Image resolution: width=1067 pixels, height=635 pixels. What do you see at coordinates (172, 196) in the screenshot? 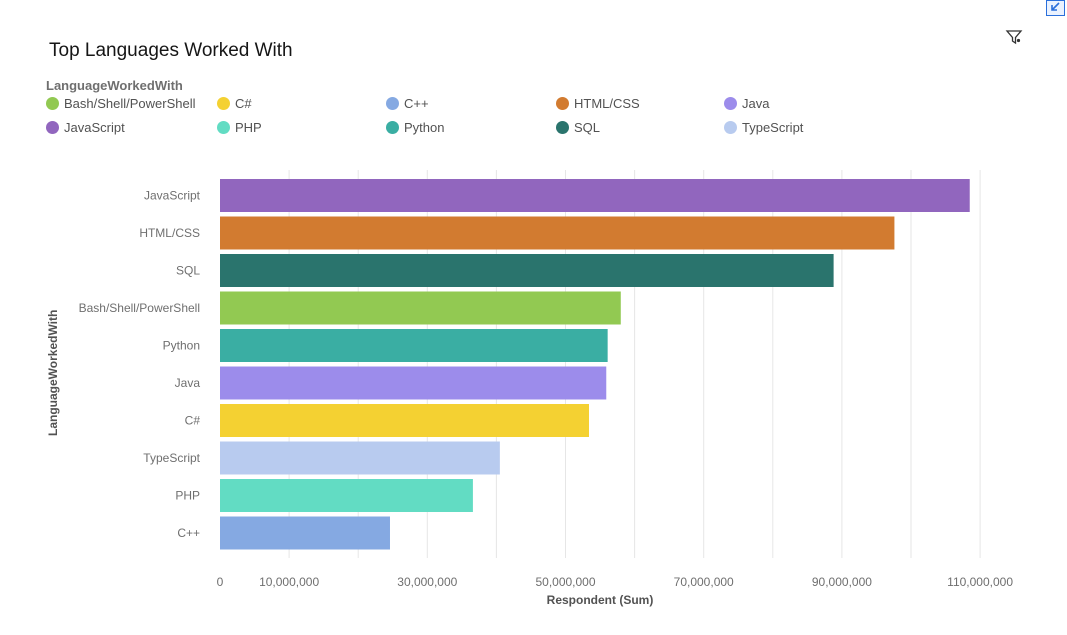
I see `y-tick-label: JavaScript` at bounding box center [172, 196].